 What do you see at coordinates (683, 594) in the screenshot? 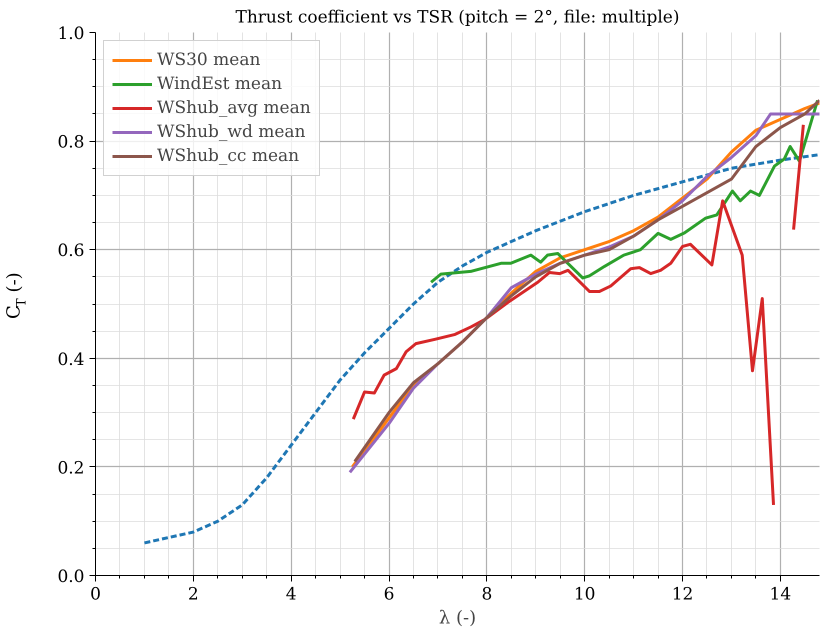
I see `x-tick-label: 12` at bounding box center [683, 594].